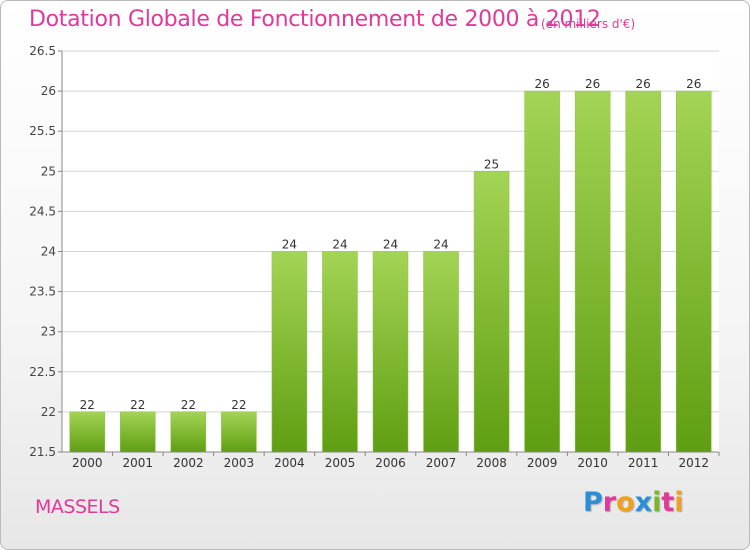 The image size is (750, 550). I want to click on bar-2003, so click(239, 432).